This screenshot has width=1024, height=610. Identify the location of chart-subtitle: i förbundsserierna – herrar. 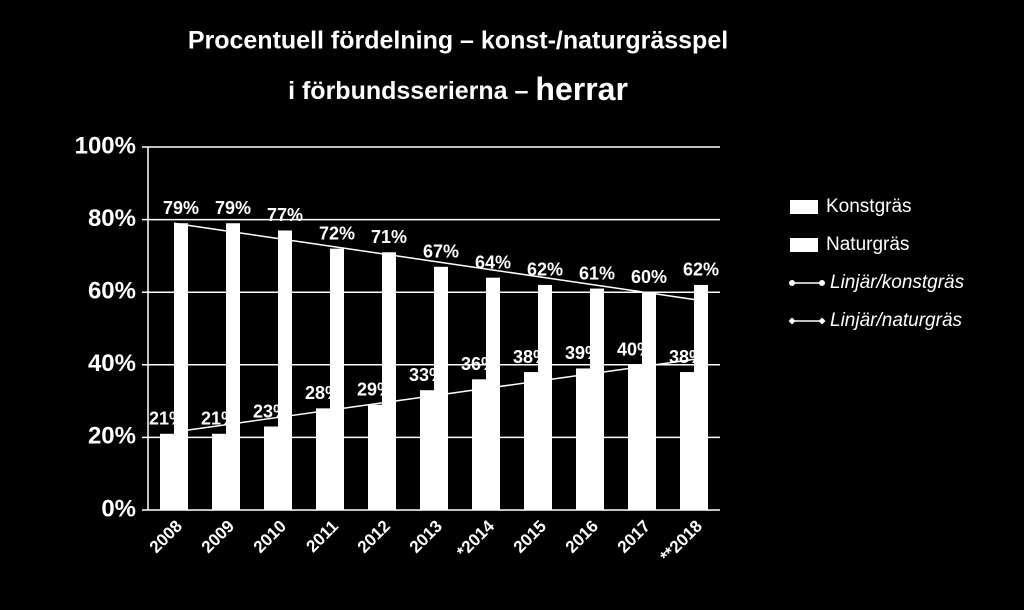
(458, 89).